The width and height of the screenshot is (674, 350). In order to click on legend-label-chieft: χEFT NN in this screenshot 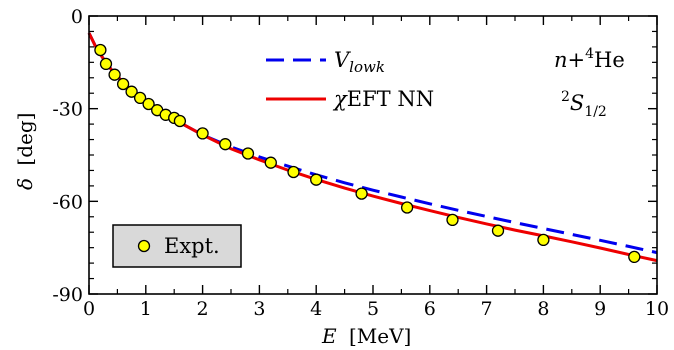, I will do `click(383, 99)`.